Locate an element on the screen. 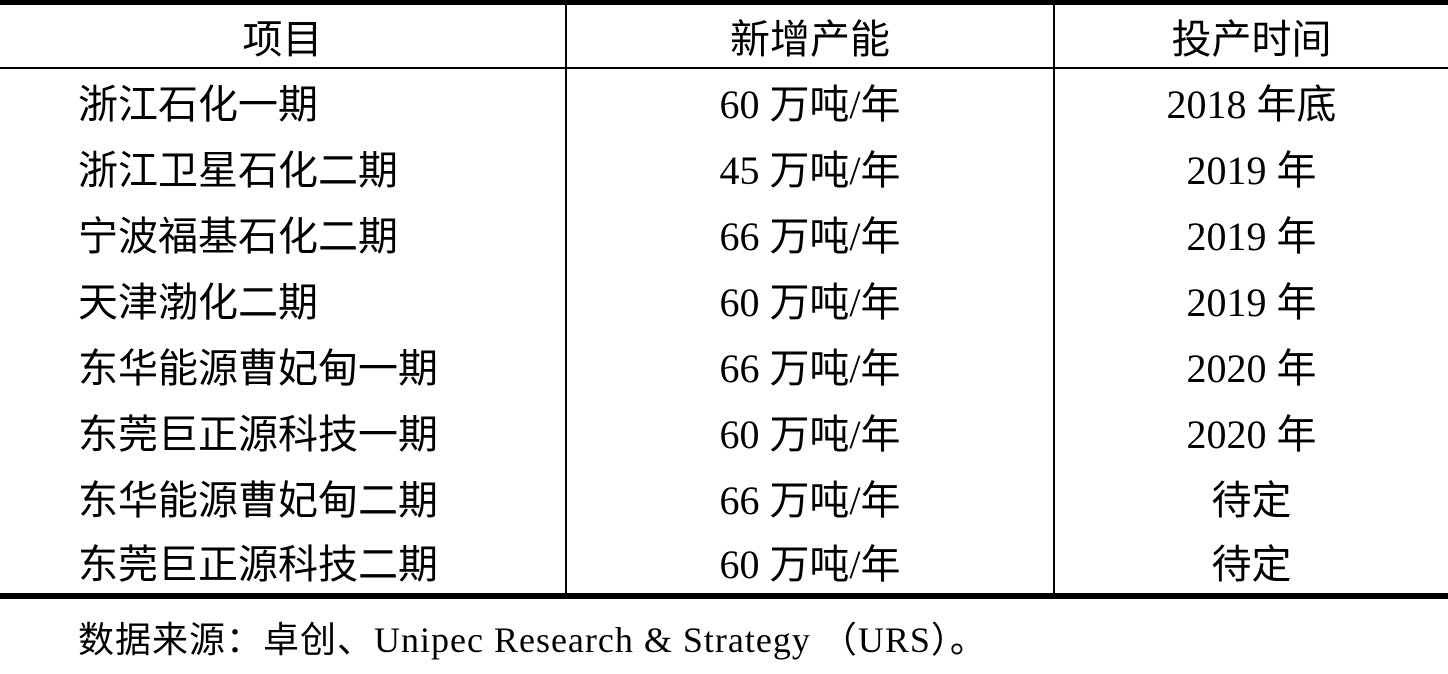  table-row: 东莞巨正源科技一期 60 万吨/年 2020 年 is located at coordinates (724, 430).